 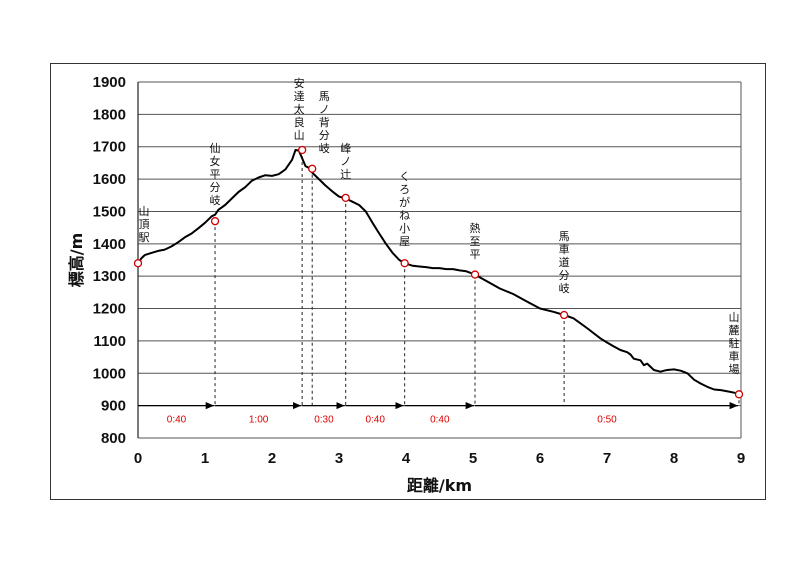 I want to click on x-tick-label: 7, so click(x=607, y=458).